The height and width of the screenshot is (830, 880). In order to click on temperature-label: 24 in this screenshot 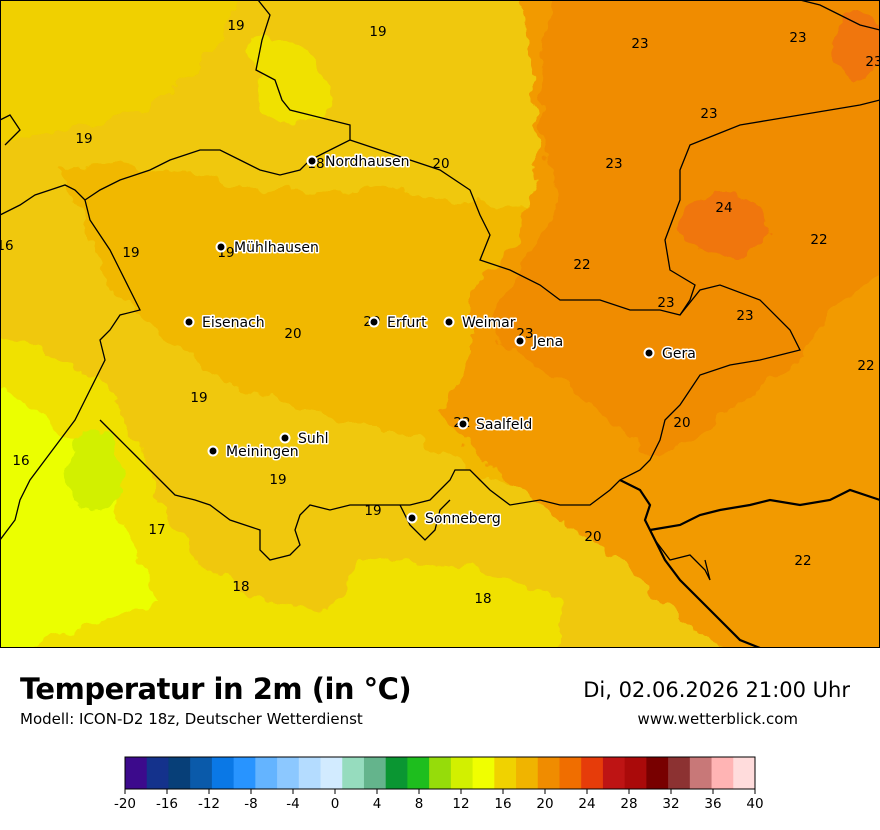, I will do `click(723, 208)`.